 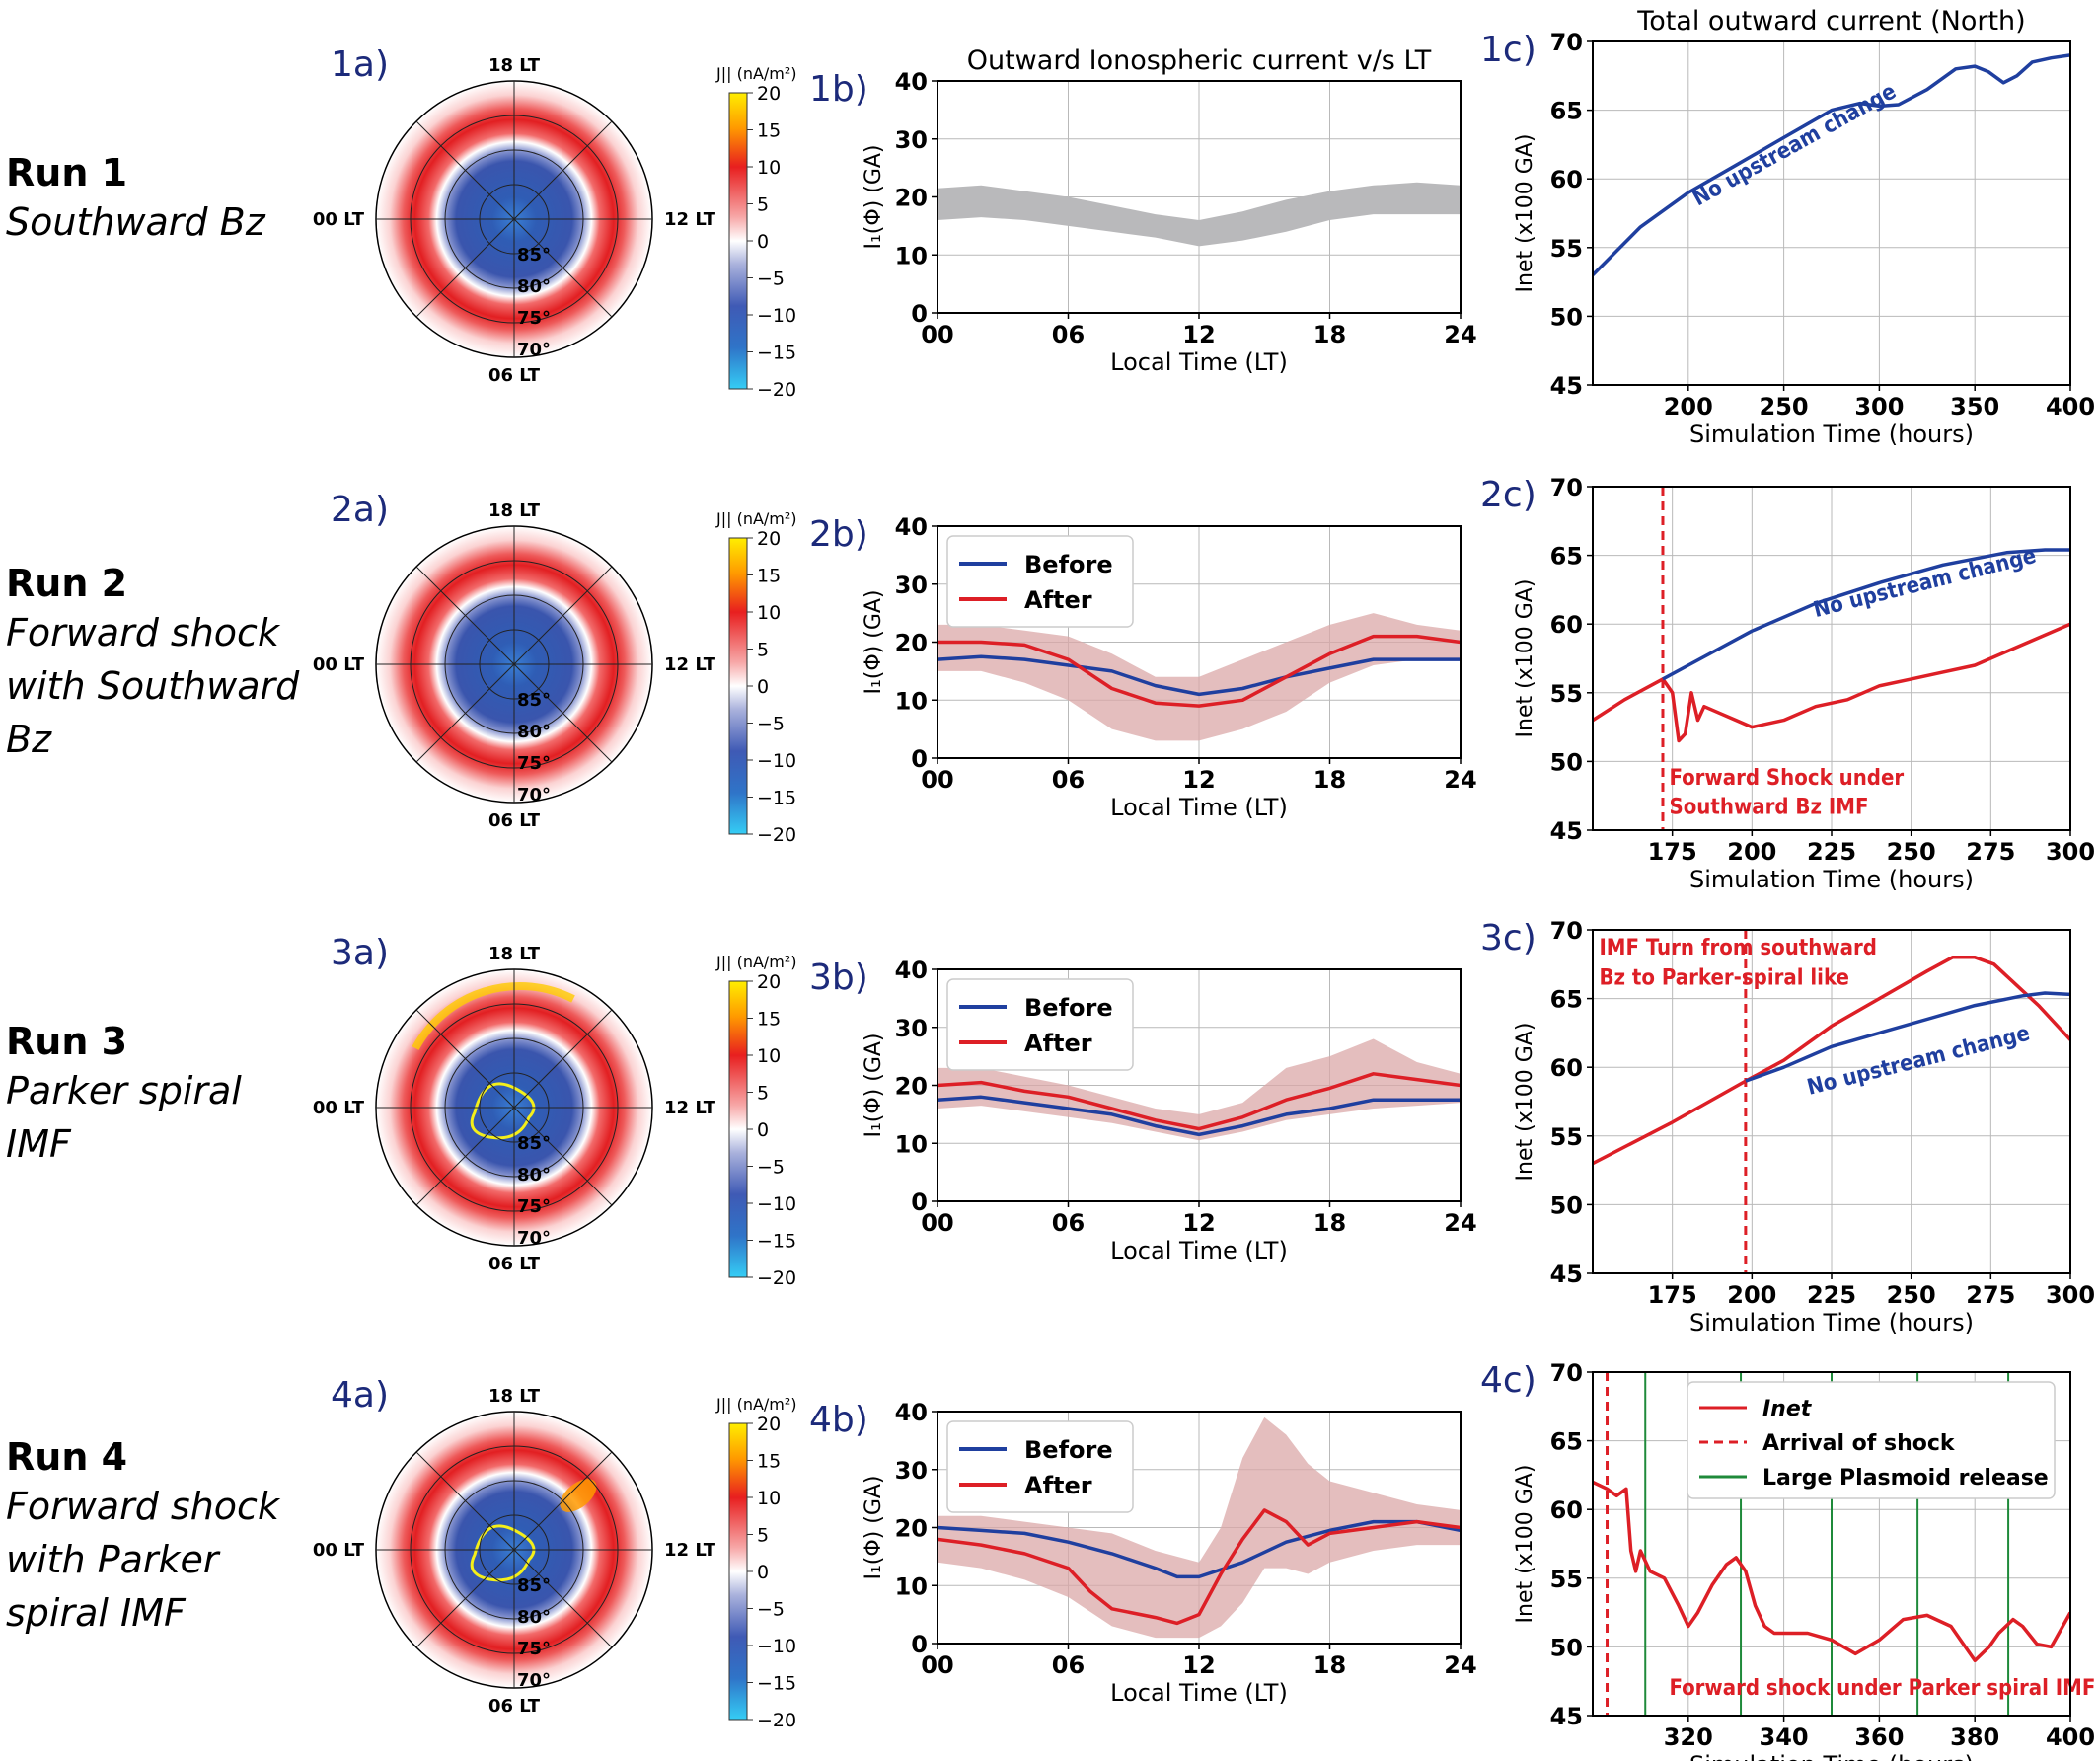 I want to click on y-tick-label: 60, so click(x=1566, y=1510).